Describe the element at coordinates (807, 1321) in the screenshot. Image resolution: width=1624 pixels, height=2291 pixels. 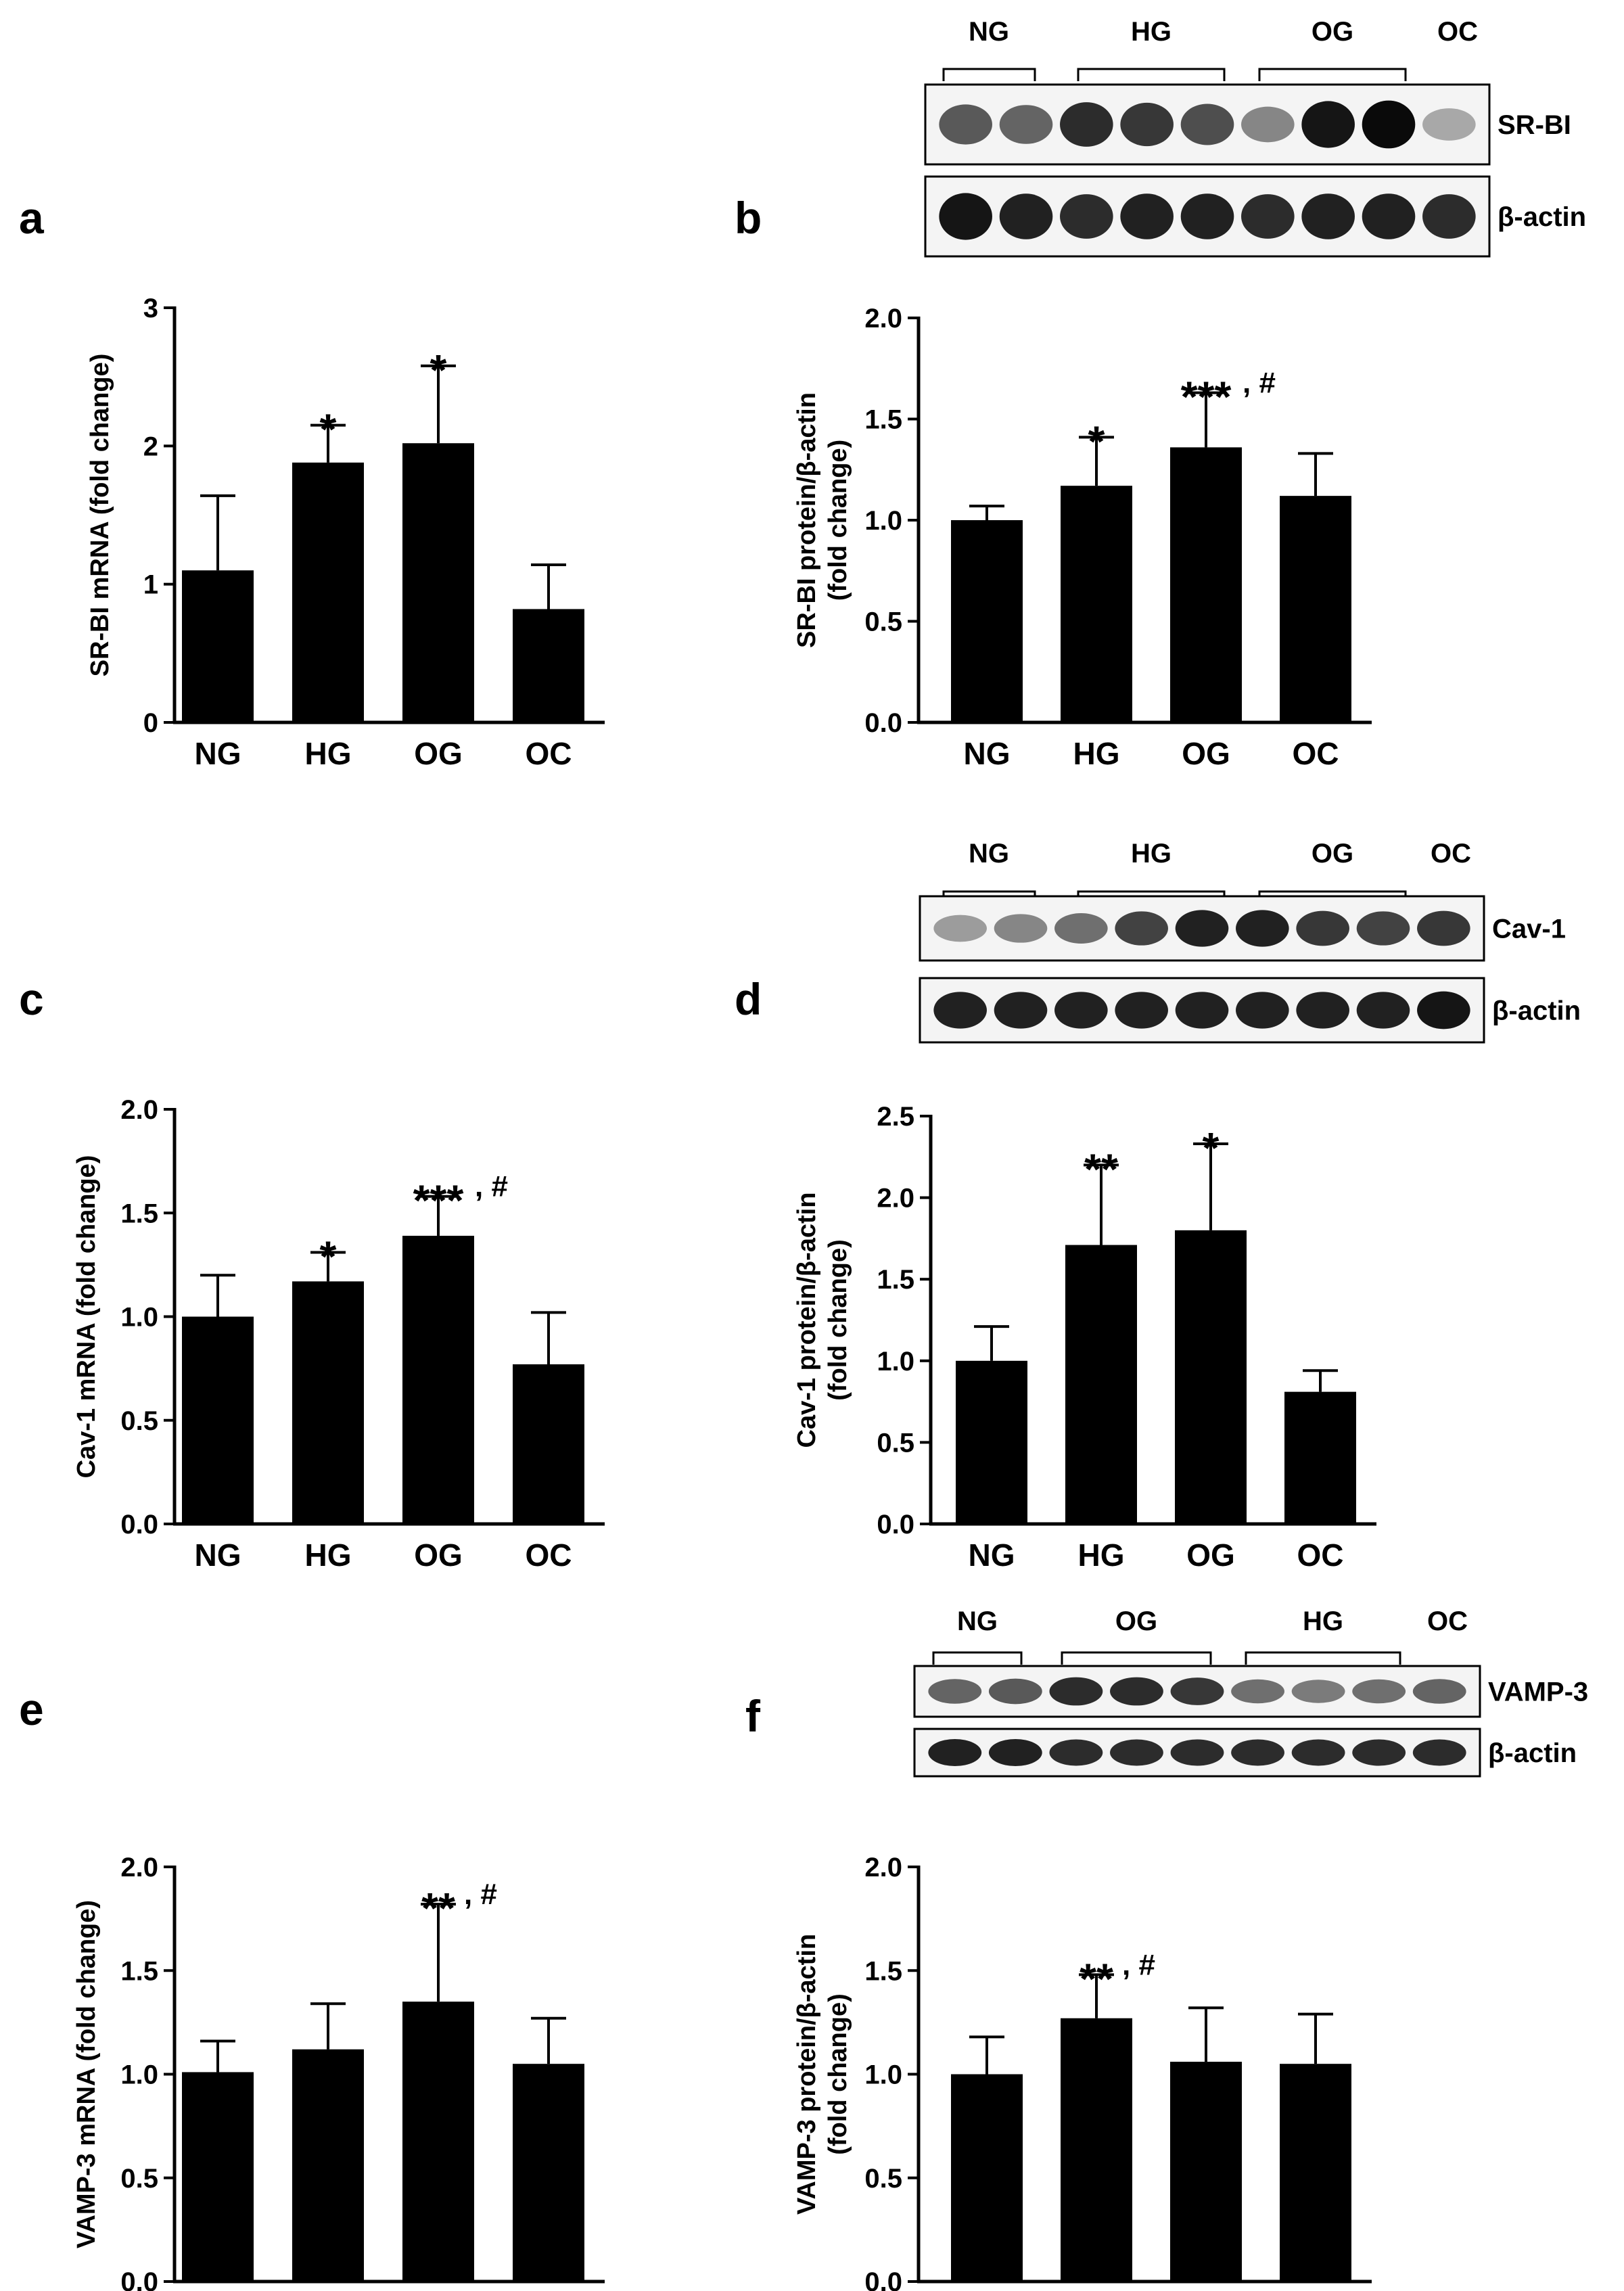
I see `y-axis-label-line1: Cav-1 protein/β-actin` at that location.